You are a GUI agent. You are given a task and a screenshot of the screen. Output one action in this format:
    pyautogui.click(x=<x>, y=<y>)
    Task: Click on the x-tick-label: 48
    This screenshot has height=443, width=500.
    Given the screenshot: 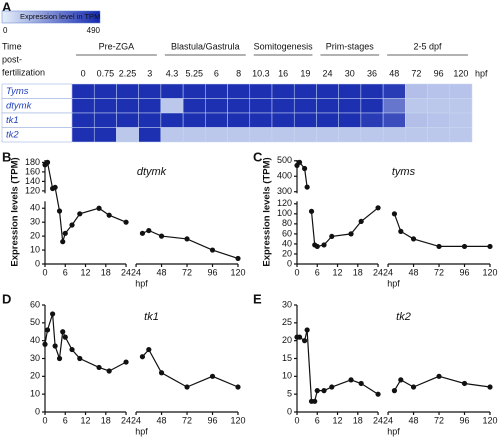 What is the action you would take?
    pyautogui.click(x=162, y=272)
    